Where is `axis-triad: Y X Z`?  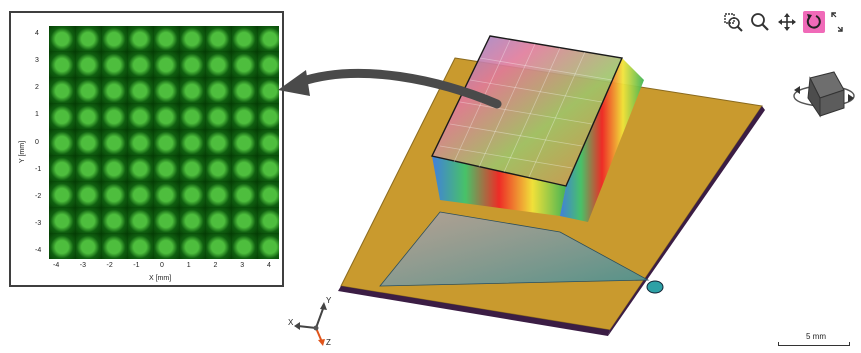
axis-triad: Y X Z is located at coordinates (313, 321).